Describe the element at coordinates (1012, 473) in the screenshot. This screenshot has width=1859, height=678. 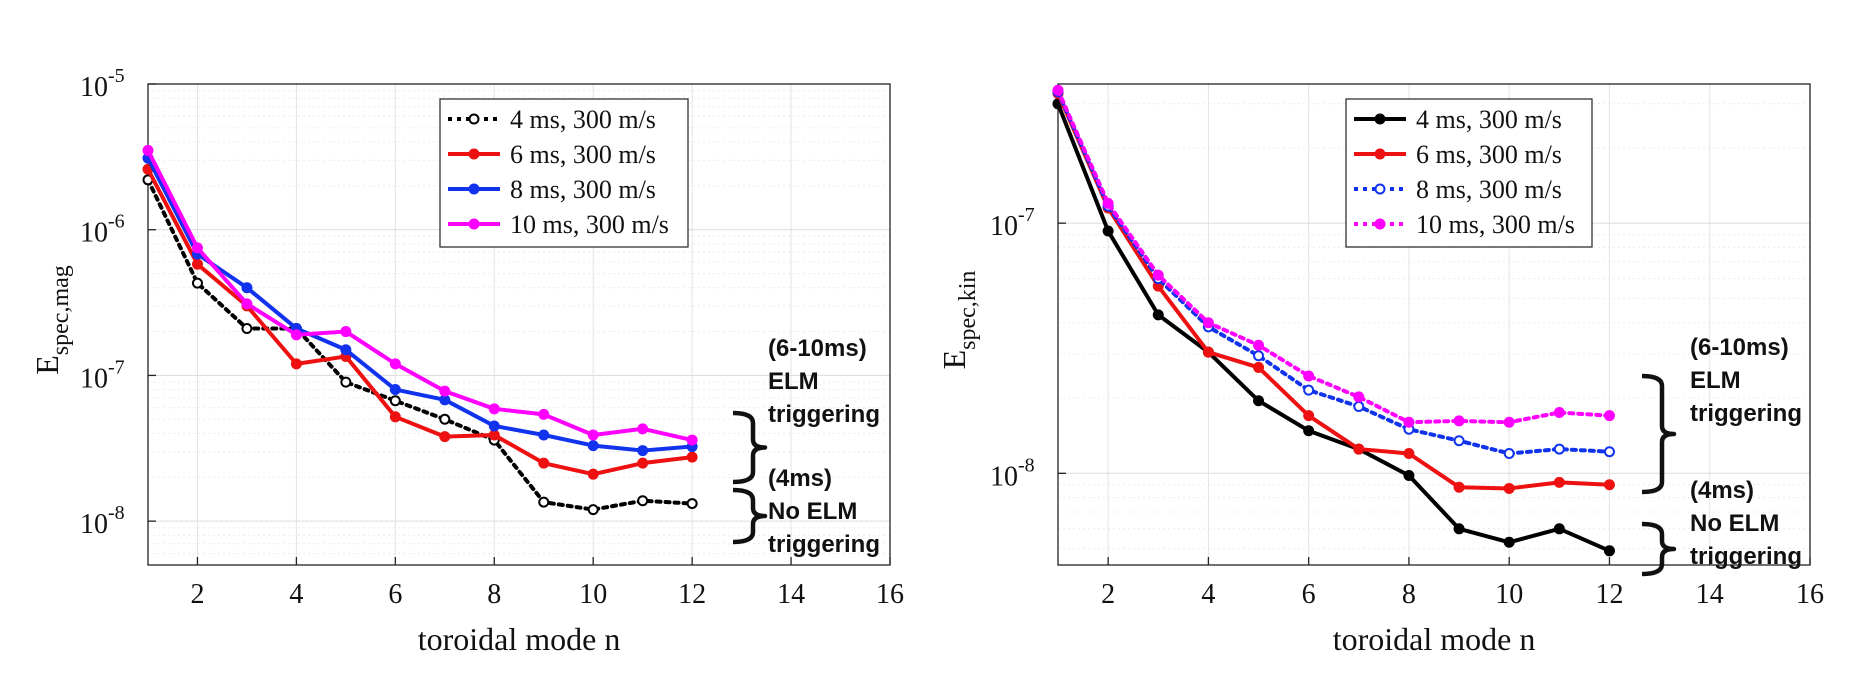
I see `y-tick-label: 10⁻⁸` at that location.